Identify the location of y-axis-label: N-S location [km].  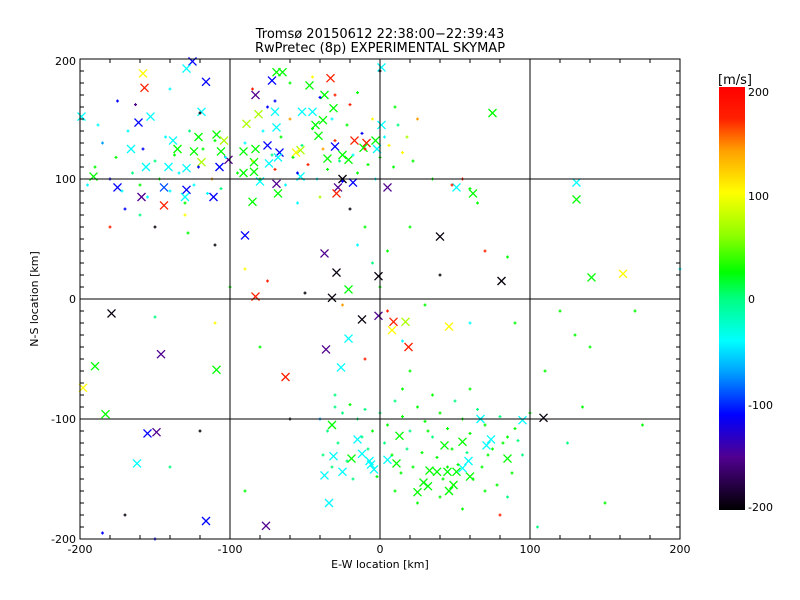
(34, 299).